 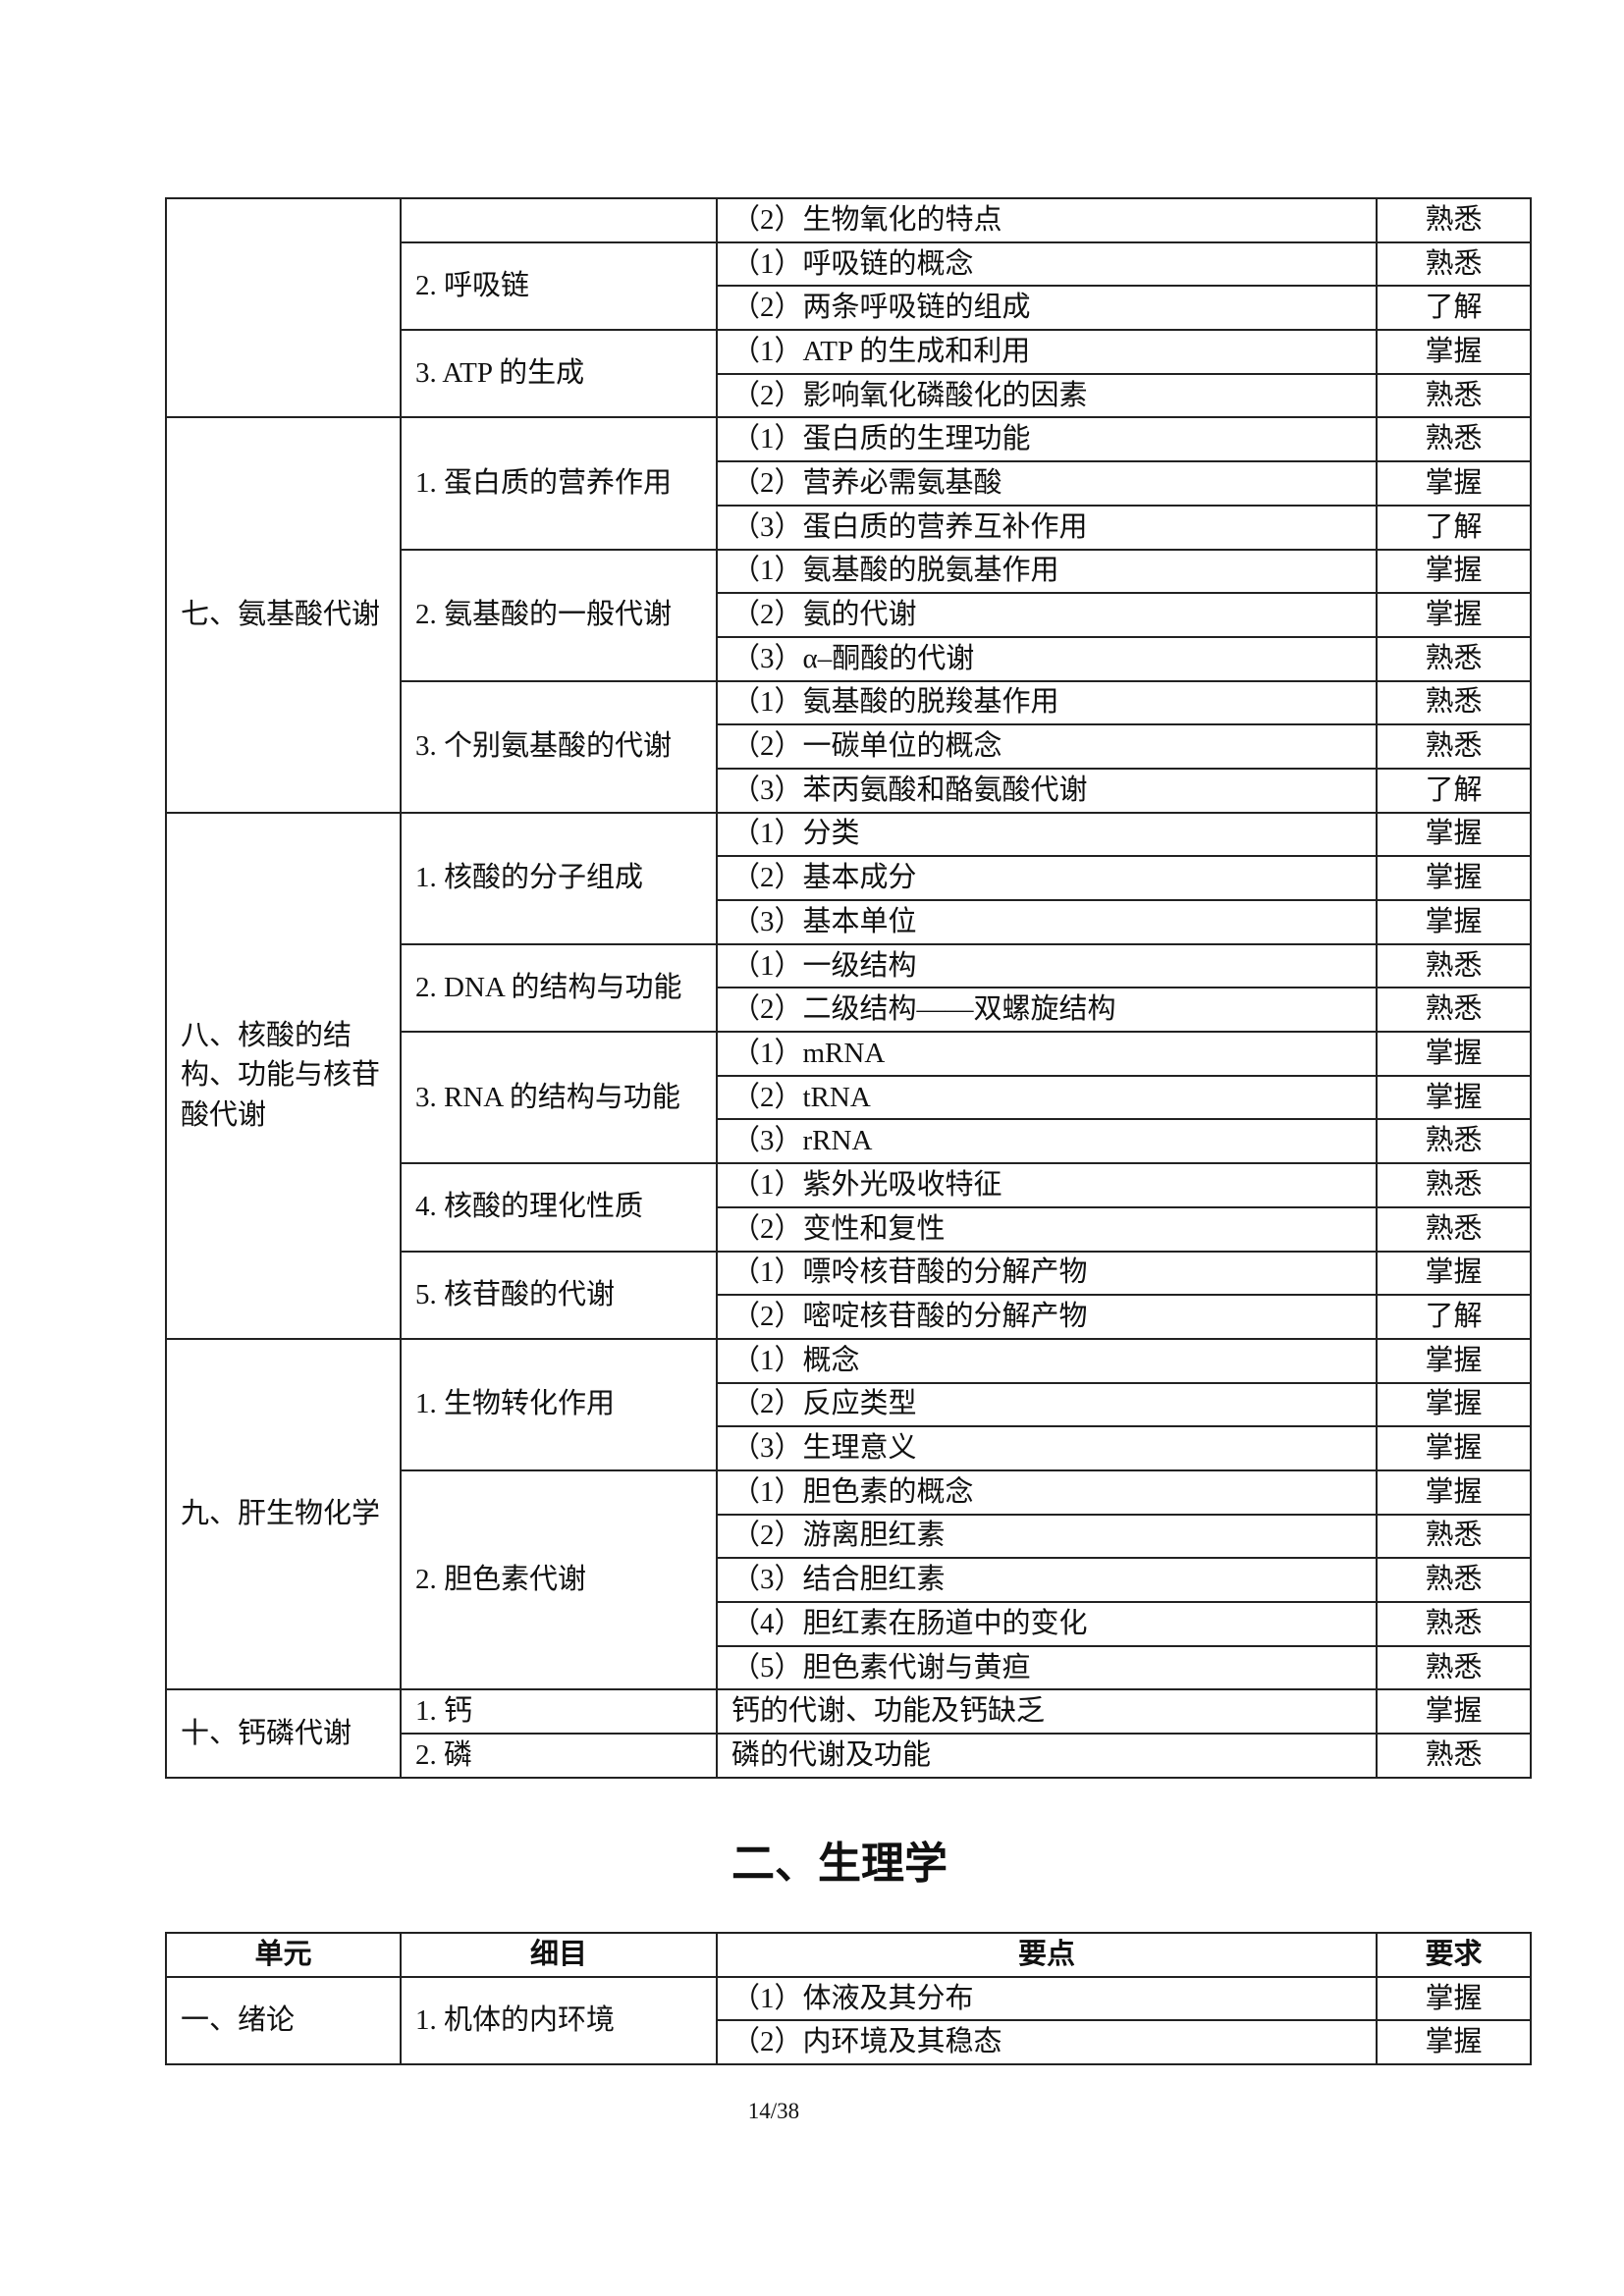 I want to click on table-row: 七、氨基酸代谢 1. 蛋白质的营养作用 （1）蛋白质的生理功能熟悉, so click(x=848, y=615).